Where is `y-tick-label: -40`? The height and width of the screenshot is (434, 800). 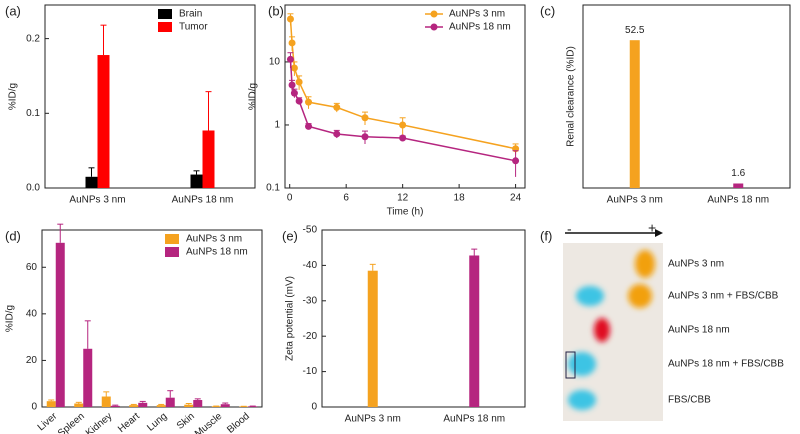
y-tick-label: -40 is located at coordinates (310, 265).